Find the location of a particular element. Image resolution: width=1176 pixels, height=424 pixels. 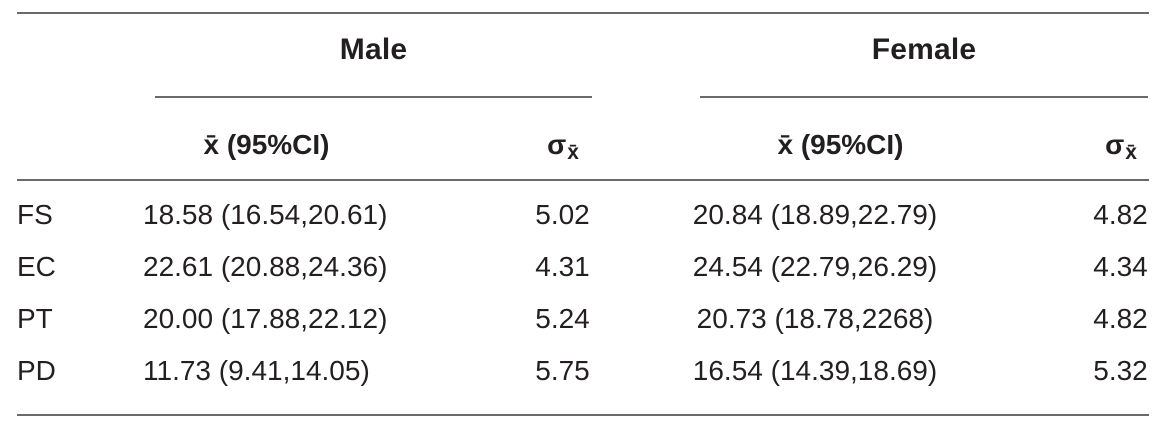

female-mean-value: 24.54 (22.79,26.29) is located at coordinates (815, 266).